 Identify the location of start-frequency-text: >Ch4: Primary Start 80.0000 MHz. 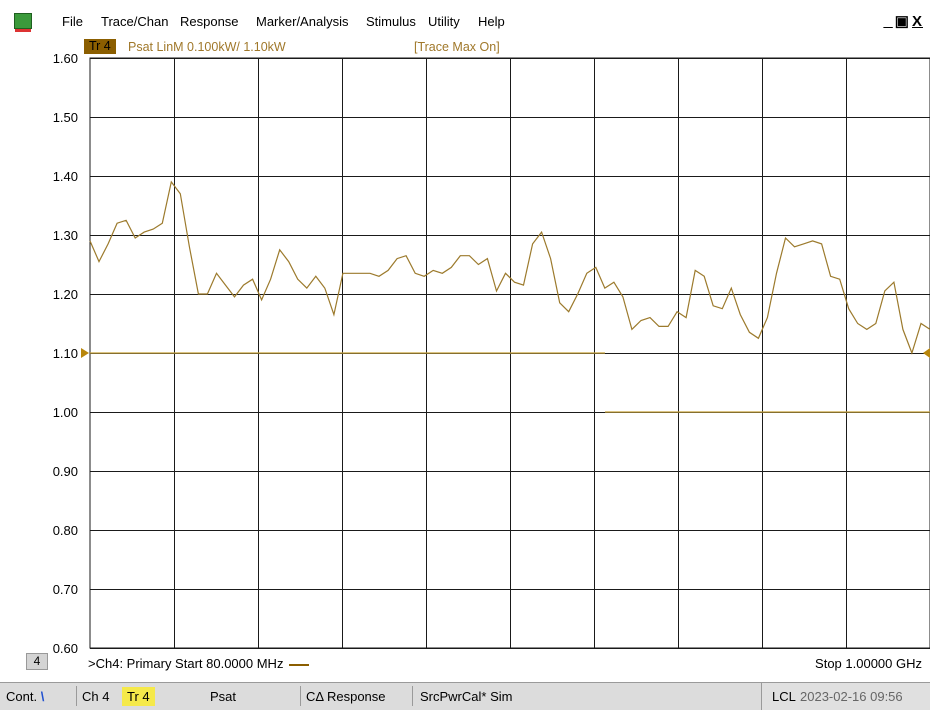
(186, 663).